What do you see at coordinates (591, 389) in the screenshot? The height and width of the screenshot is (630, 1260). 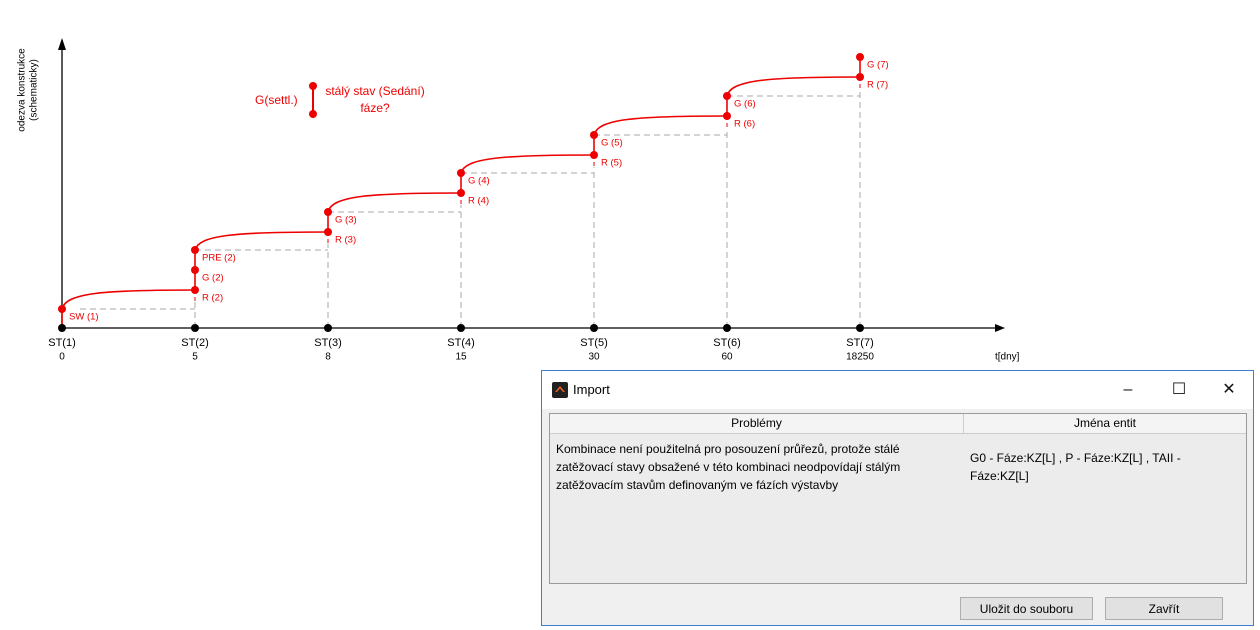 I see `dialog-title: Import` at bounding box center [591, 389].